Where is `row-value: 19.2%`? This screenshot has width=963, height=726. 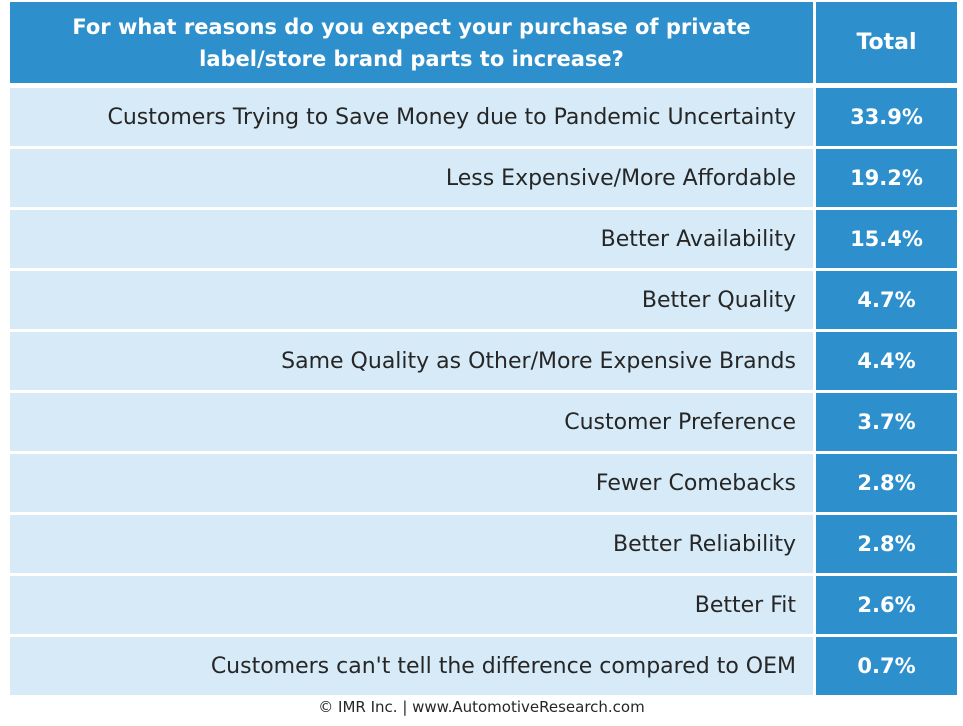 row-value: 19.2% is located at coordinates (886, 178).